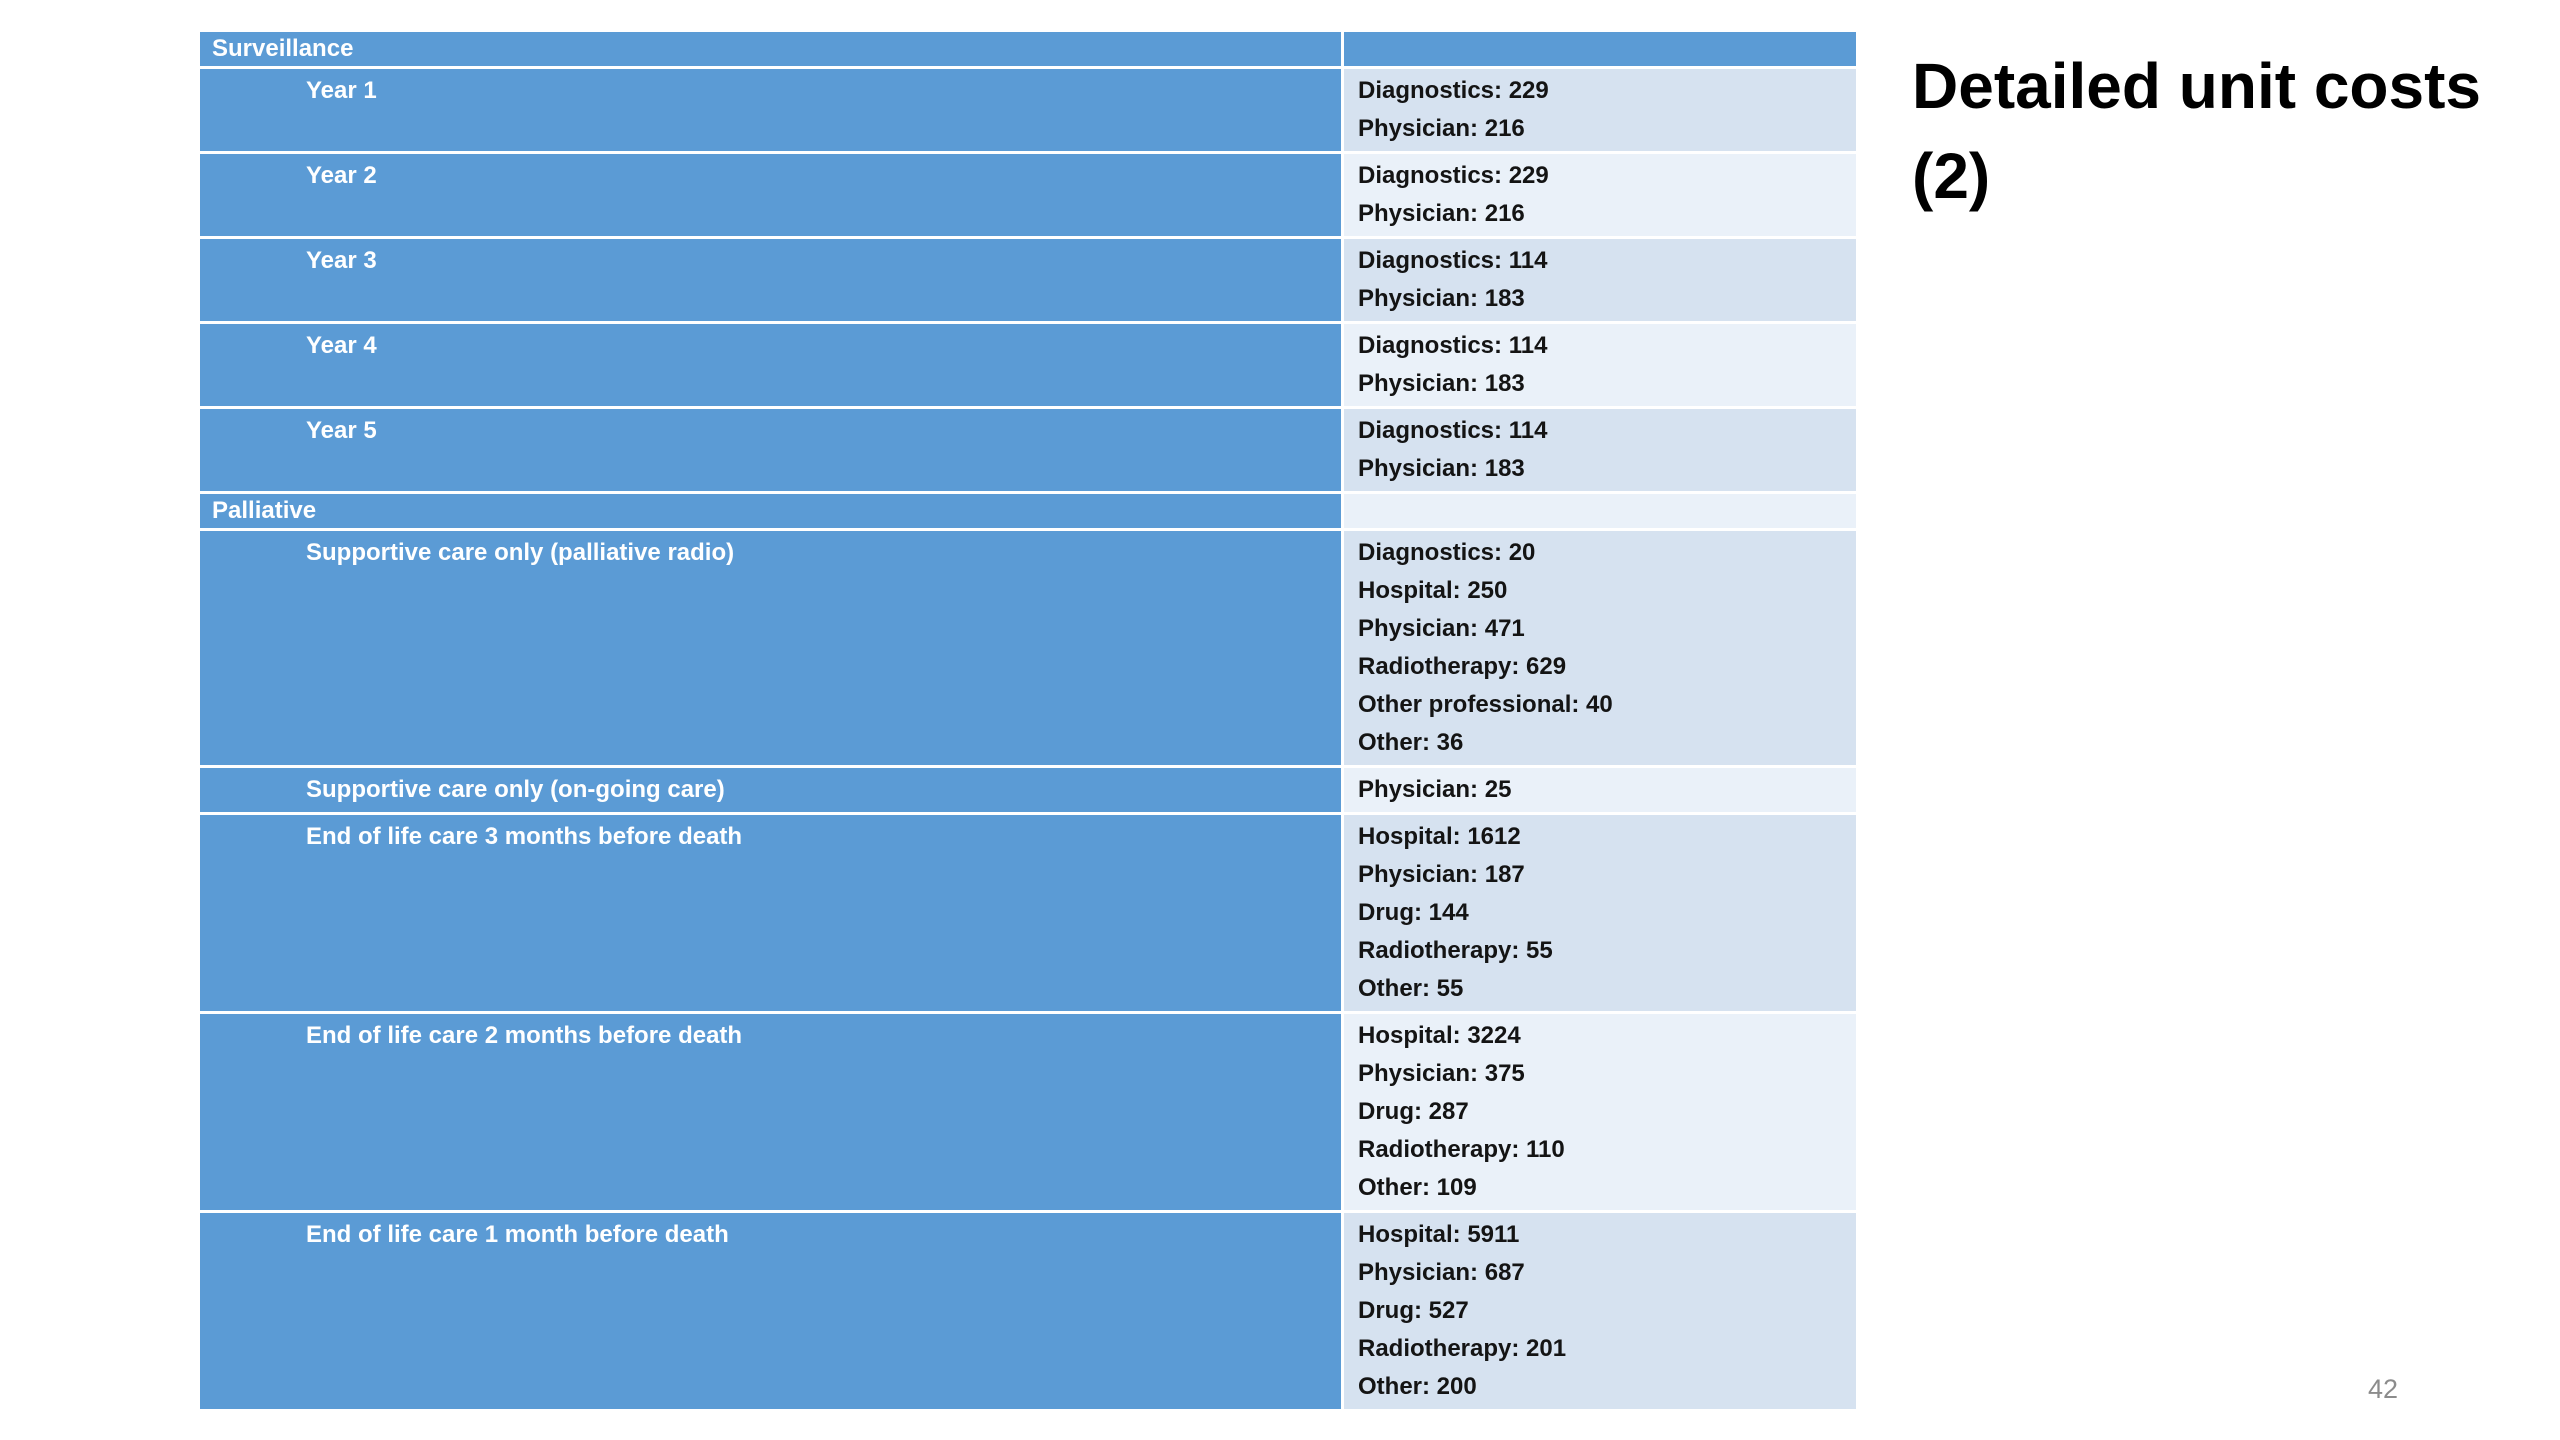 This screenshot has width=2560, height=1440. What do you see at coordinates (770, 49) in the screenshot?
I see `row-label-cell: Surveillance` at bounding box center [770, 49].